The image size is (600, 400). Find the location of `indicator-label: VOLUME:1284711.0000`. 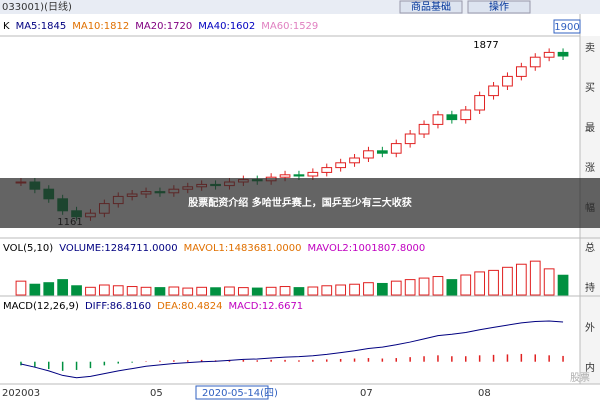

indicator-label: VOLUME:1284711.0000 is located at coordinates (118, 248).